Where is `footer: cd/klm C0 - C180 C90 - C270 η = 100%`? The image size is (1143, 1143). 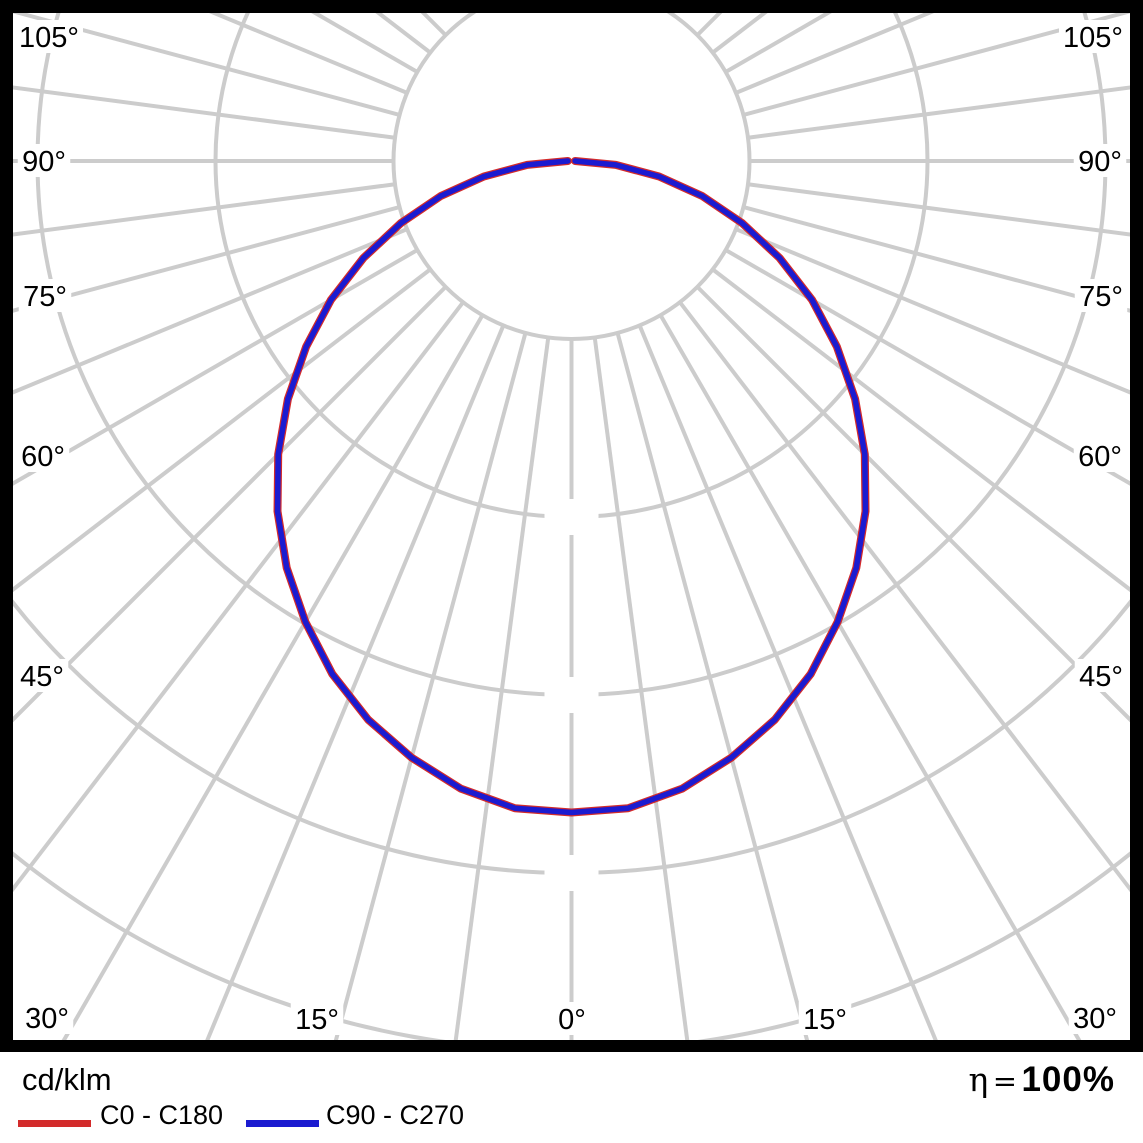 footer: cd/klm C0 - C180 C90 - C270 η = 100% is located at coordinates (571, 1097).